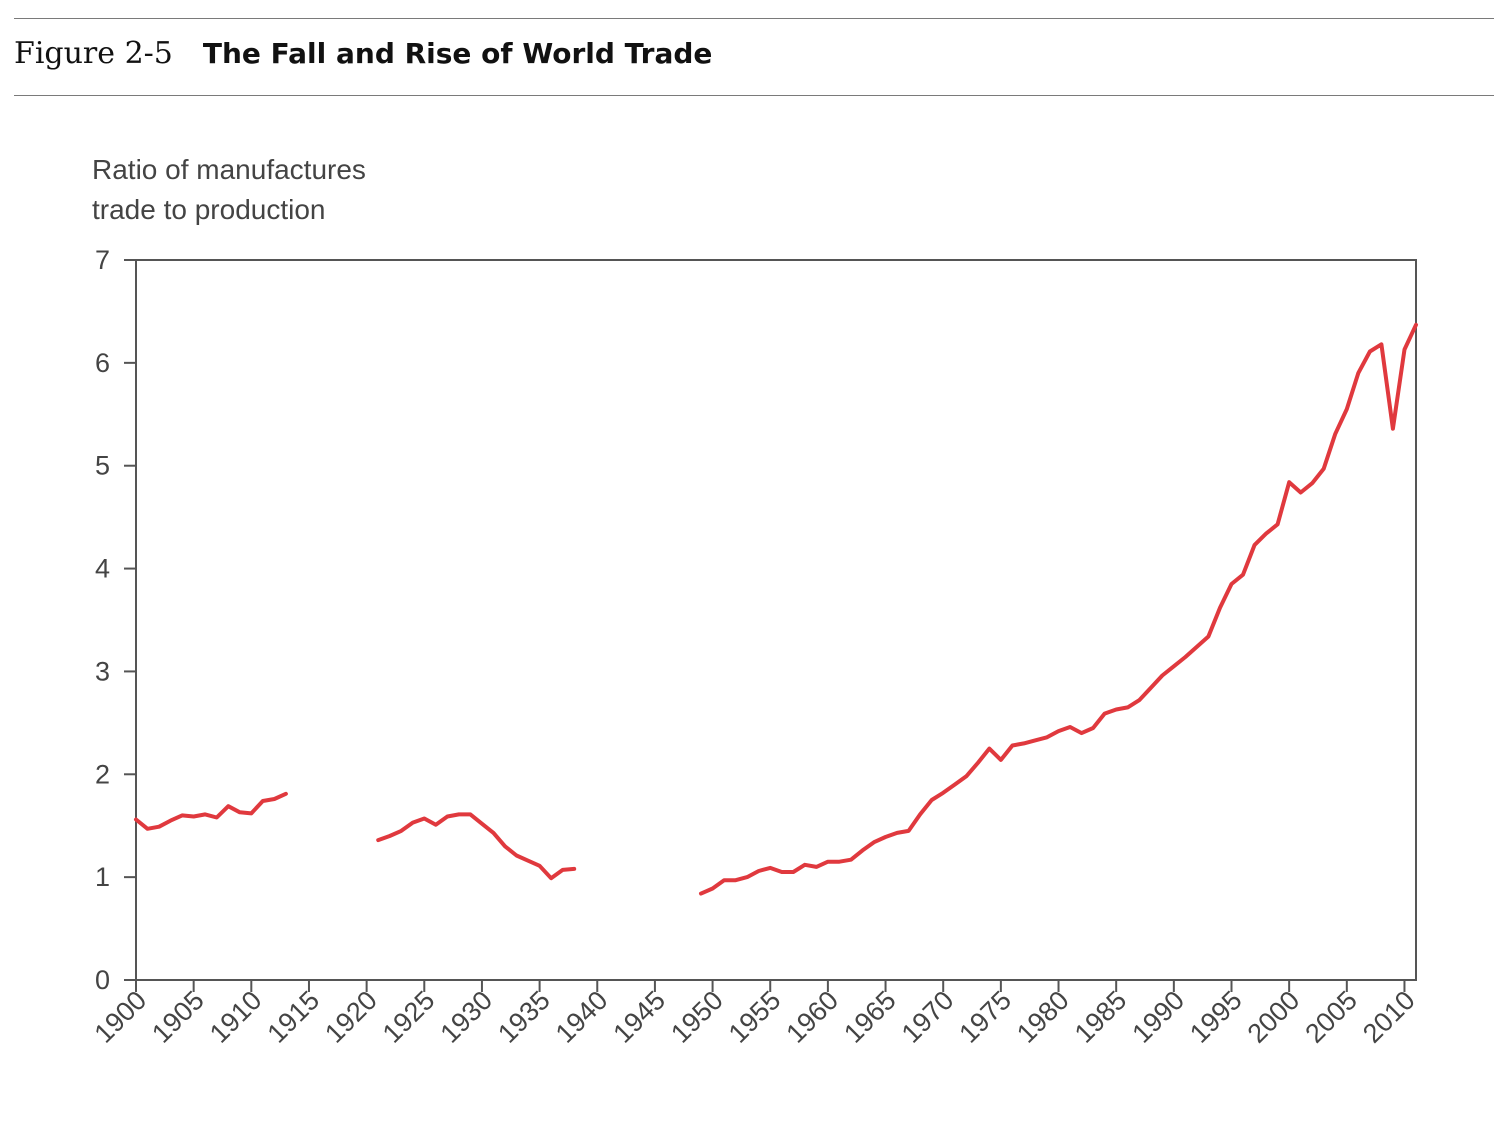 This screenshot has height=1130, width=1510. What do you see at coordinates (639, 1017) in the screenshot?
I see `x-tick-label: 1945` at bounding box center [639, 1017].